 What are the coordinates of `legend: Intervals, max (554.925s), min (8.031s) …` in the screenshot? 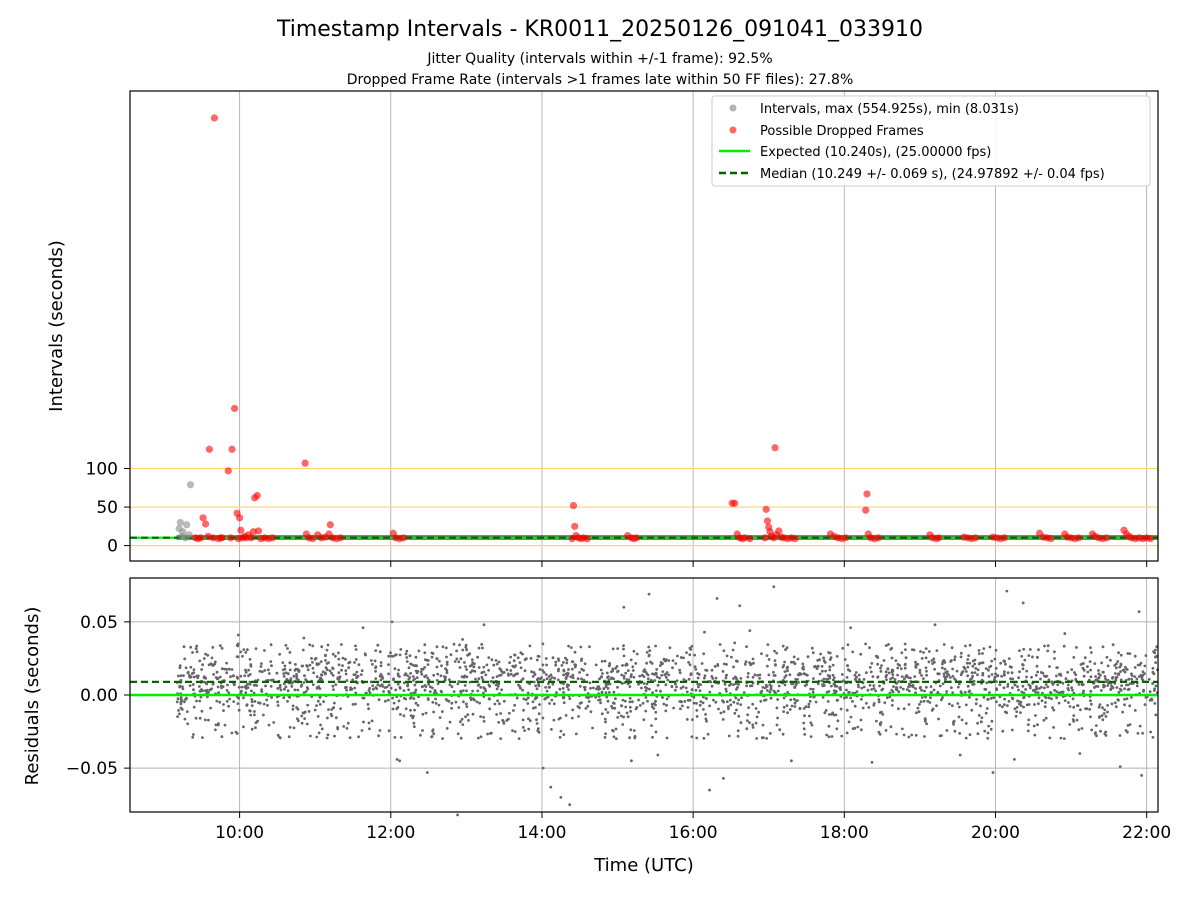 It's located at (931, 141).